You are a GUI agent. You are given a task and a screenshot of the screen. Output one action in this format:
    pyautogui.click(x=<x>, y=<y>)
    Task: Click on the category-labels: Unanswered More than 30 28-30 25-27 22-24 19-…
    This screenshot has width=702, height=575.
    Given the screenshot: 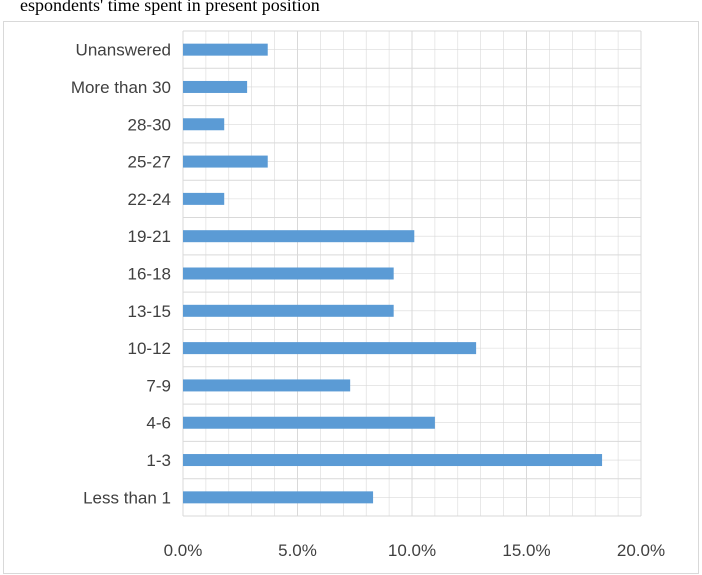 What is the action you would take?
    pyautogui.click(x=121, y=274)
    